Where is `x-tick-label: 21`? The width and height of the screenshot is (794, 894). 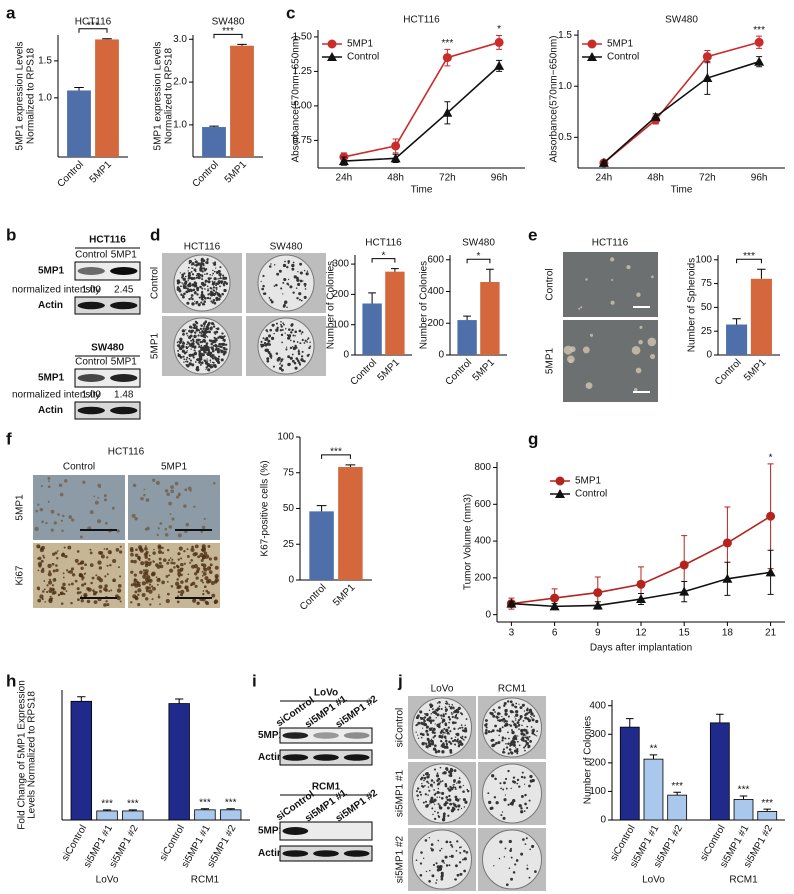 x-tick-label: 21 is located at coordinates (771, 633).